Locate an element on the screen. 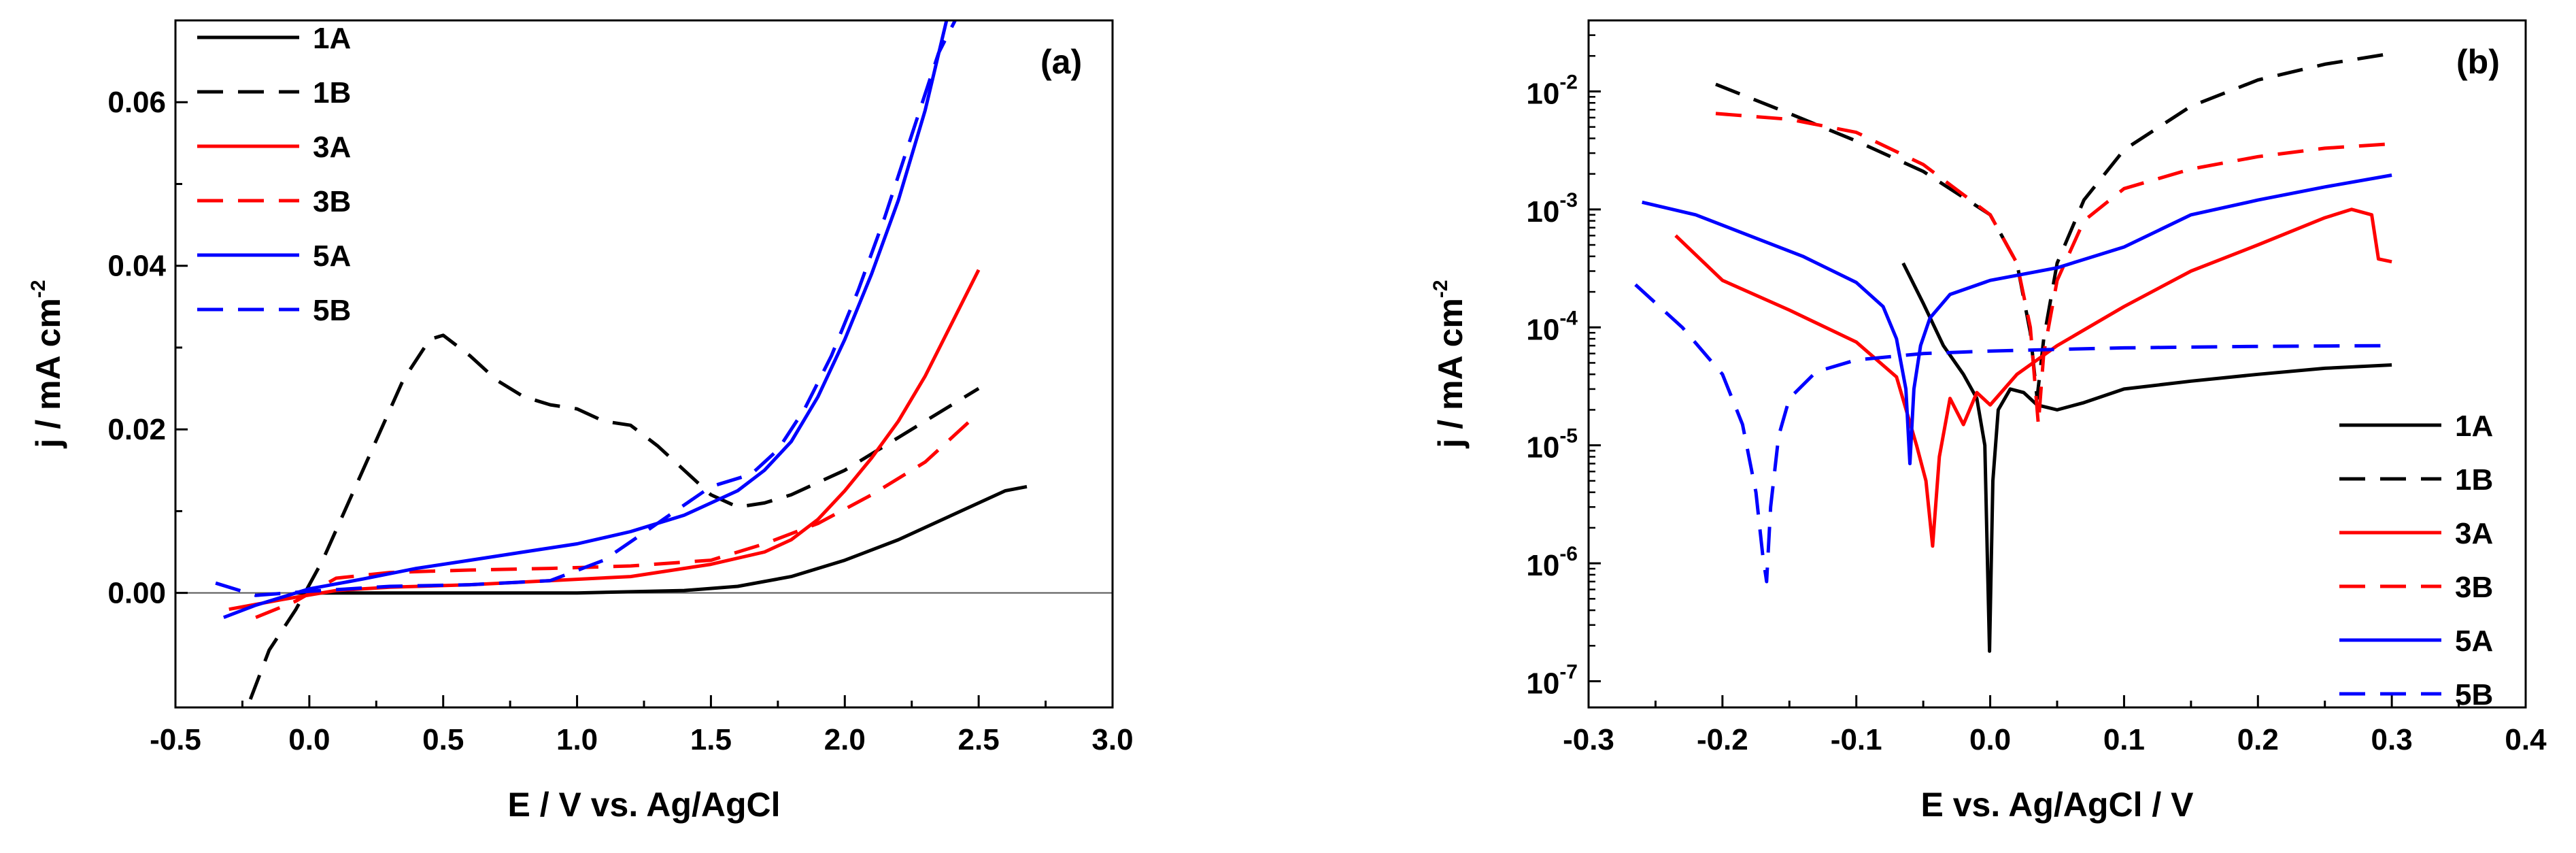 The height and width of the screenshot is (853, 2576). chart-b-series-1A is located at coordinates (2146, 457).